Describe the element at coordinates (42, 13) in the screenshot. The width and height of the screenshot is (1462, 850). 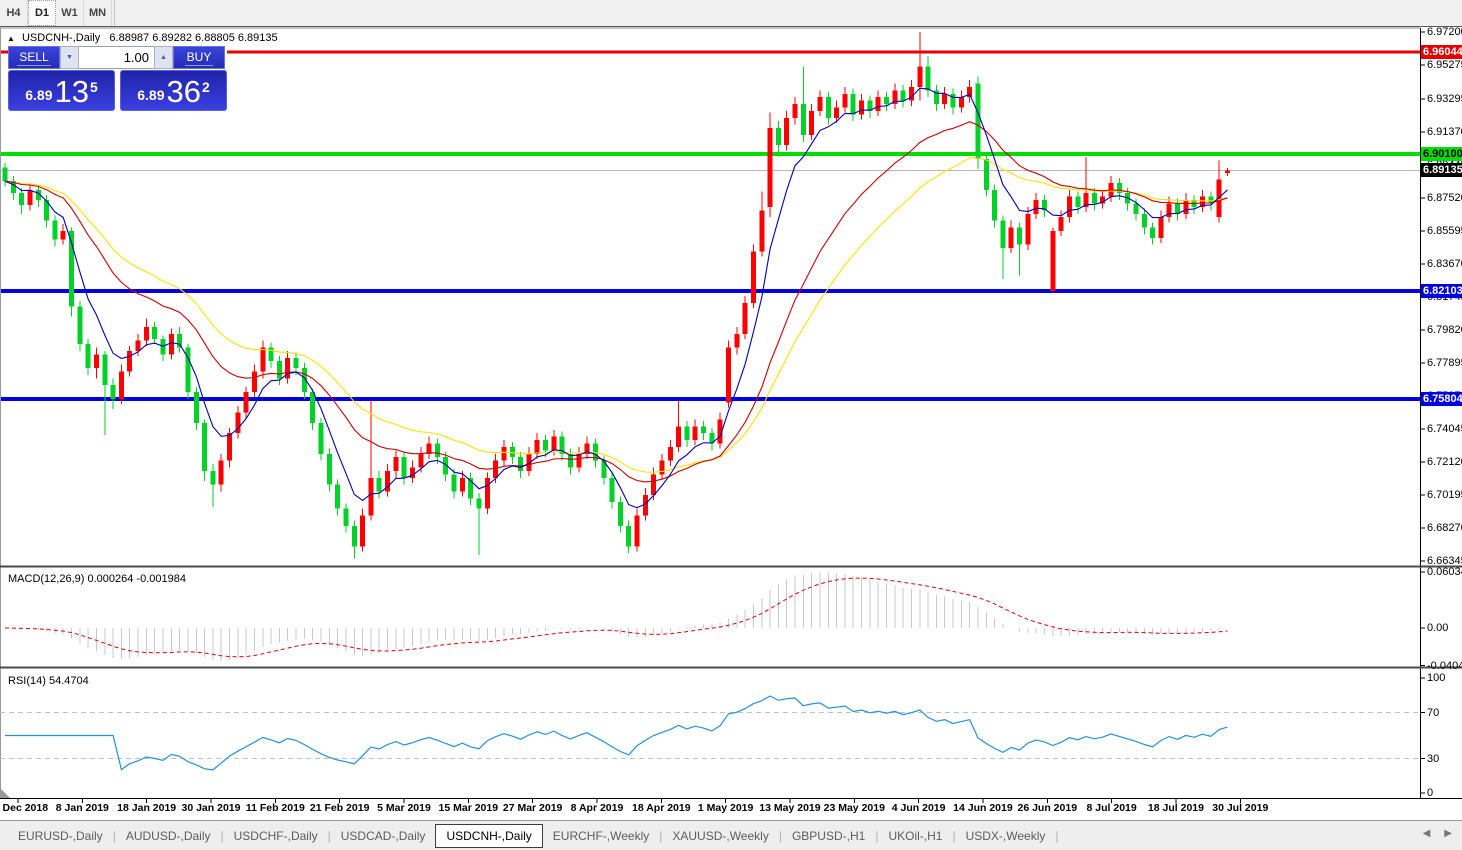
I see `timeframe-button-D1: D1` at that location.